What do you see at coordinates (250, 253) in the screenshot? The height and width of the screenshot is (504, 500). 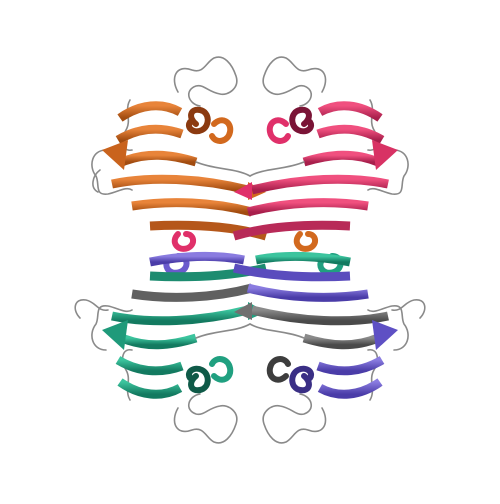 I see `dimer-interface` at bounding box center [250, 253].